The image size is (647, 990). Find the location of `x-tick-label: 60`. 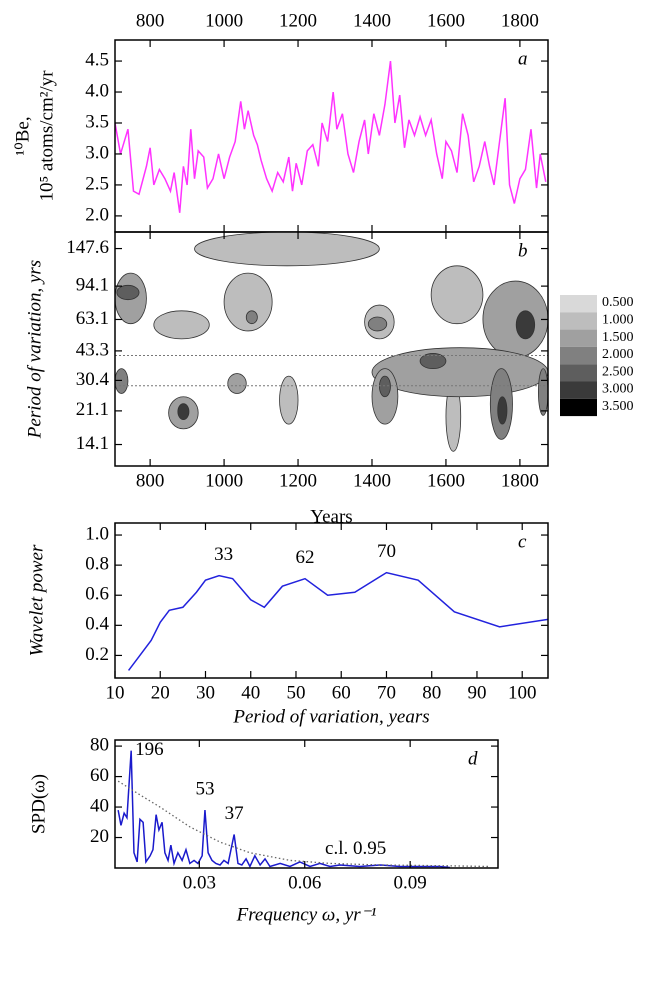

x-tick-label: 60 is located at coordinates (341, 692).